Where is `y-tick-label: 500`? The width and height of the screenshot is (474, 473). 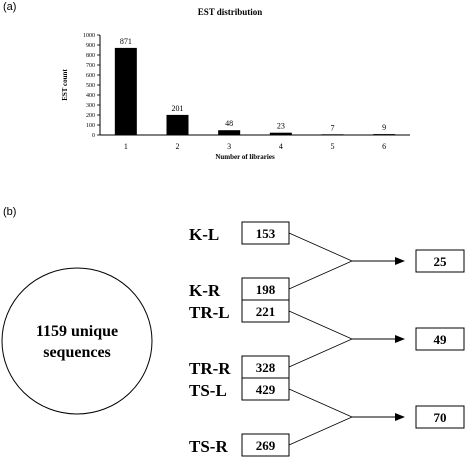 y-tick-label: 500 is located at coordinates (90, 86).